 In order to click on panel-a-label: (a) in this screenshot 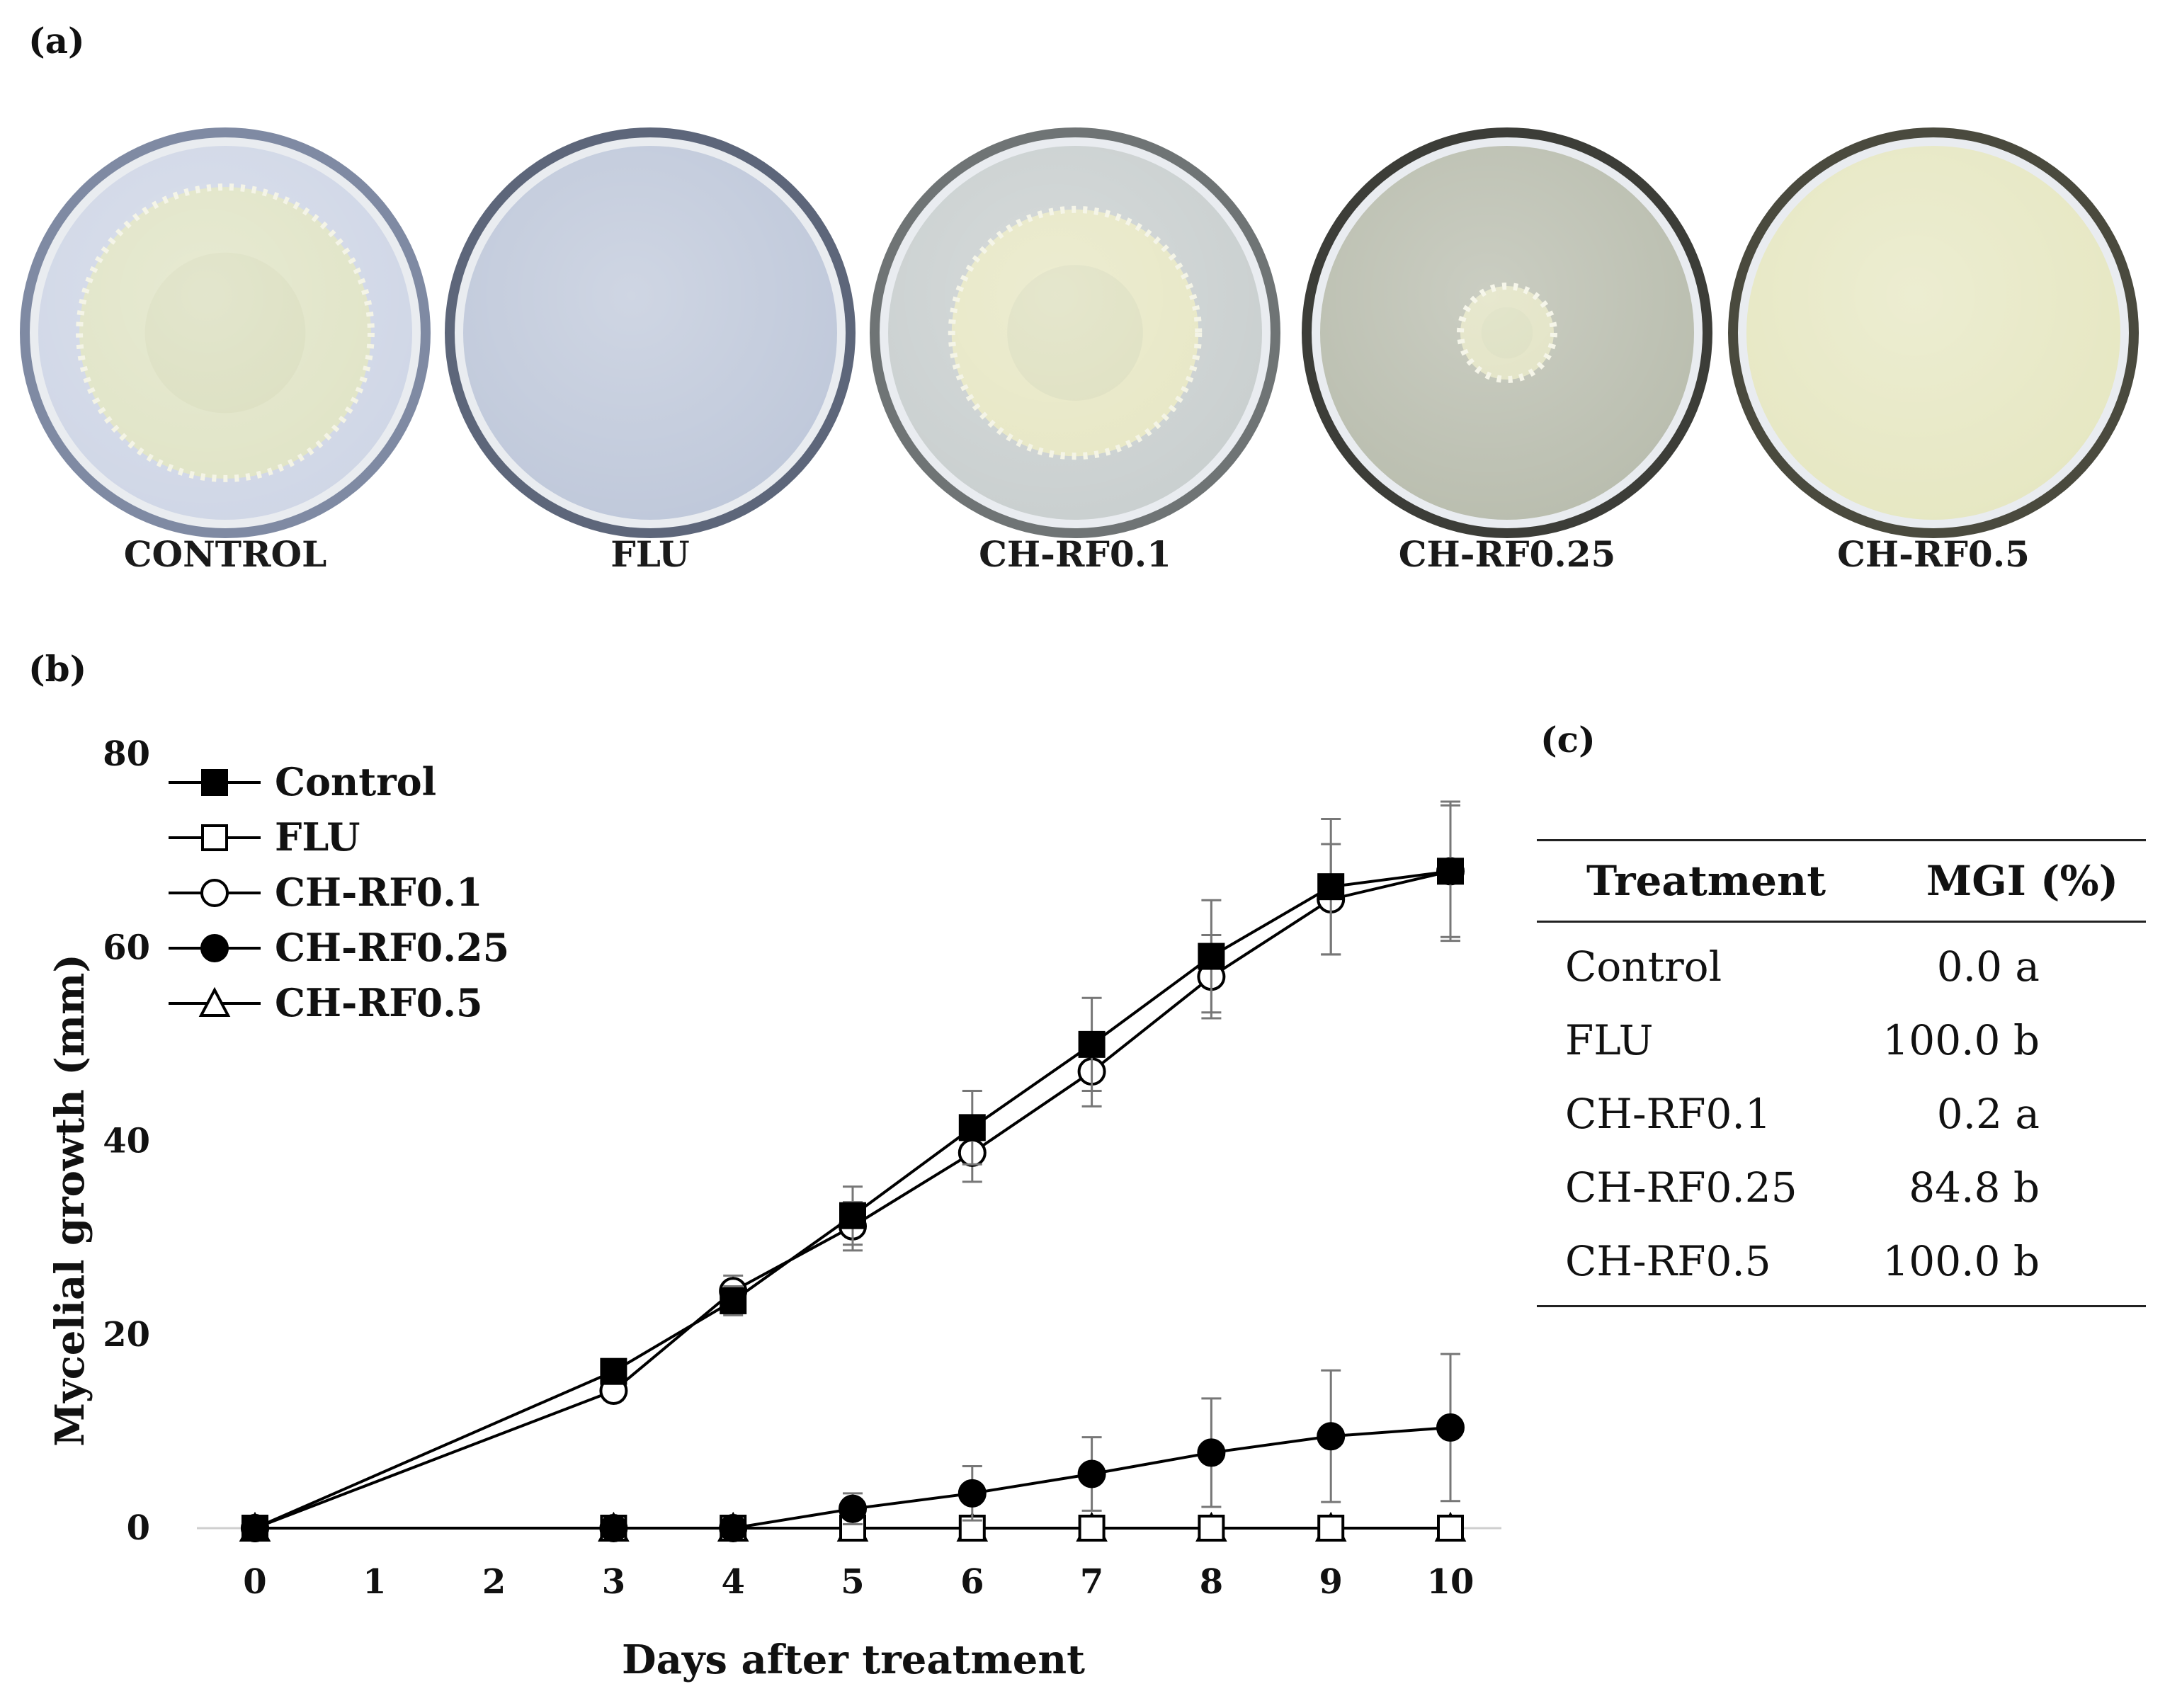, I will do `click(56, 41)`.